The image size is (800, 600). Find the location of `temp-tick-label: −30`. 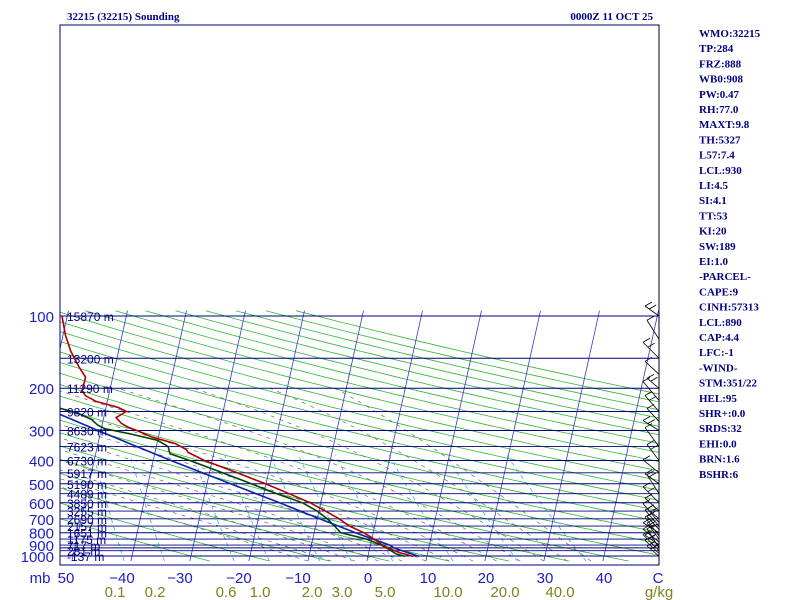

temp-tick-label: −30 is located at coordinates (179, 578).